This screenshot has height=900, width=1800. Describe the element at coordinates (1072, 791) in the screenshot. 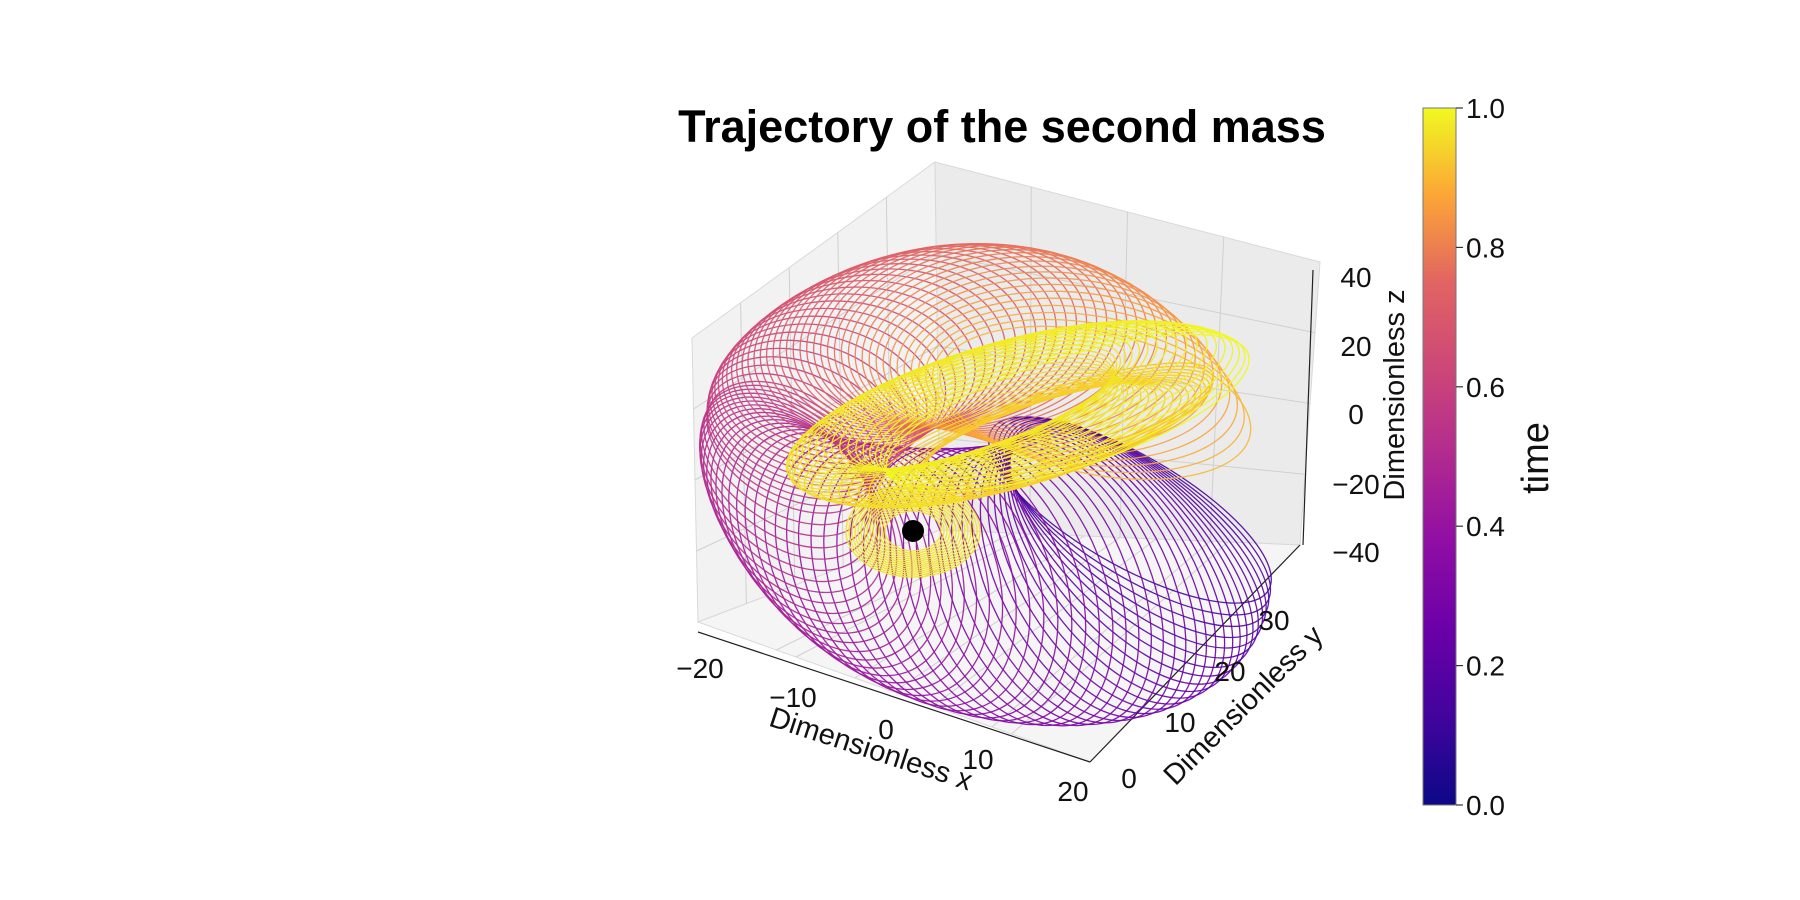

I see `x-tick-label: 20` at that location.